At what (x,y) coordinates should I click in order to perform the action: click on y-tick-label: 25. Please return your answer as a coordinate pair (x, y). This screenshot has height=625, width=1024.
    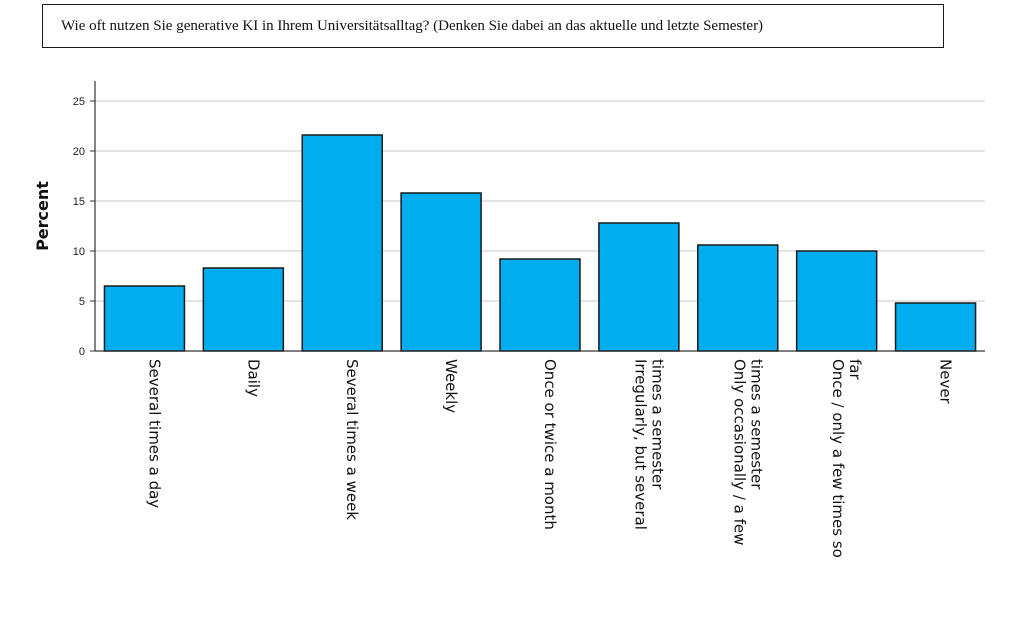
    Looking at the image, I should click on (79, 102).